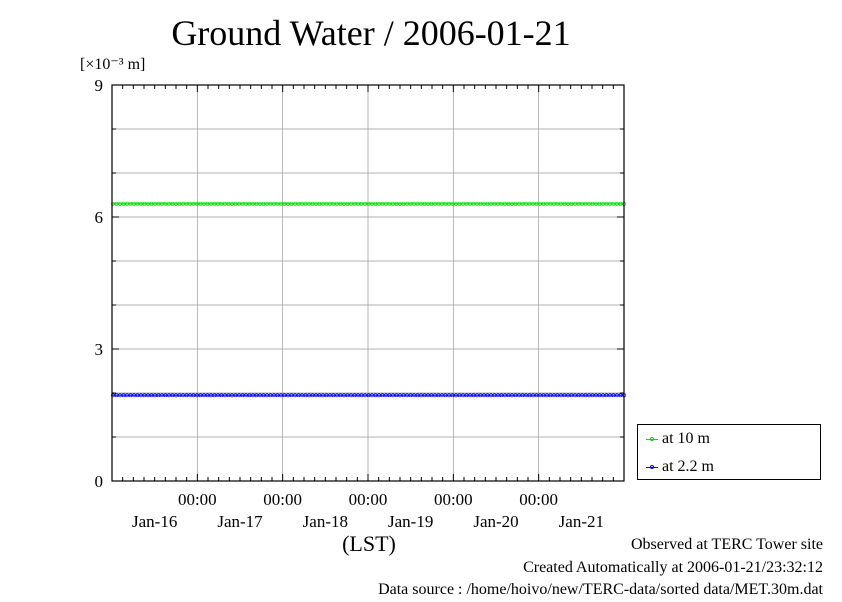 Image resolution: width=842 pixels, height=602 pixels. Describe the element at coordinates (581, 521) in the screenshot. I see `x-tick-date-label: Jan-21` at that location.